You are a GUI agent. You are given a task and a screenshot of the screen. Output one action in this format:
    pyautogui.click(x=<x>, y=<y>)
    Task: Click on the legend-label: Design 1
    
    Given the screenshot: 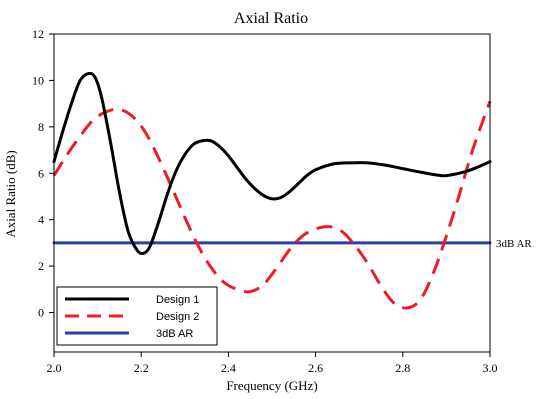 What is the action you would take?
    pyautogui.click(x=177, y=300)
    